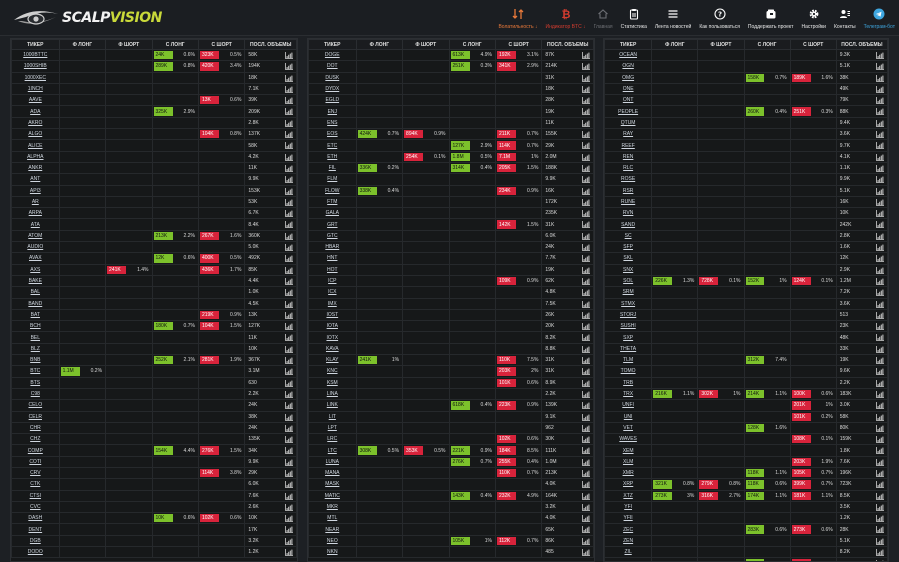  Describe the element at coordinates (332, 541) in the screenshot. I see `ticker-link: NEO` at that location.